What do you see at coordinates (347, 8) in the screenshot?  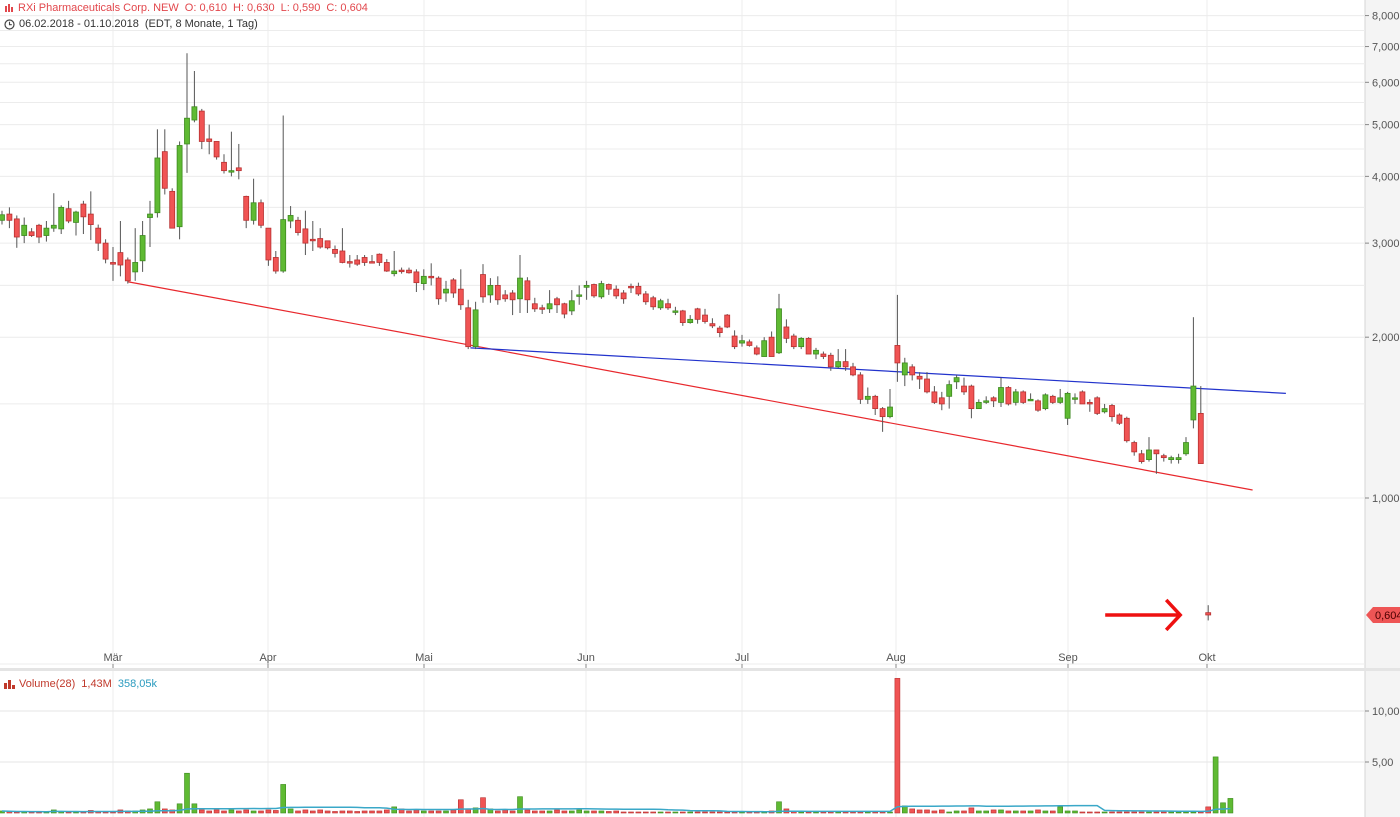 I see `close-value: C: 0,604` at bounding box center [347, 8].